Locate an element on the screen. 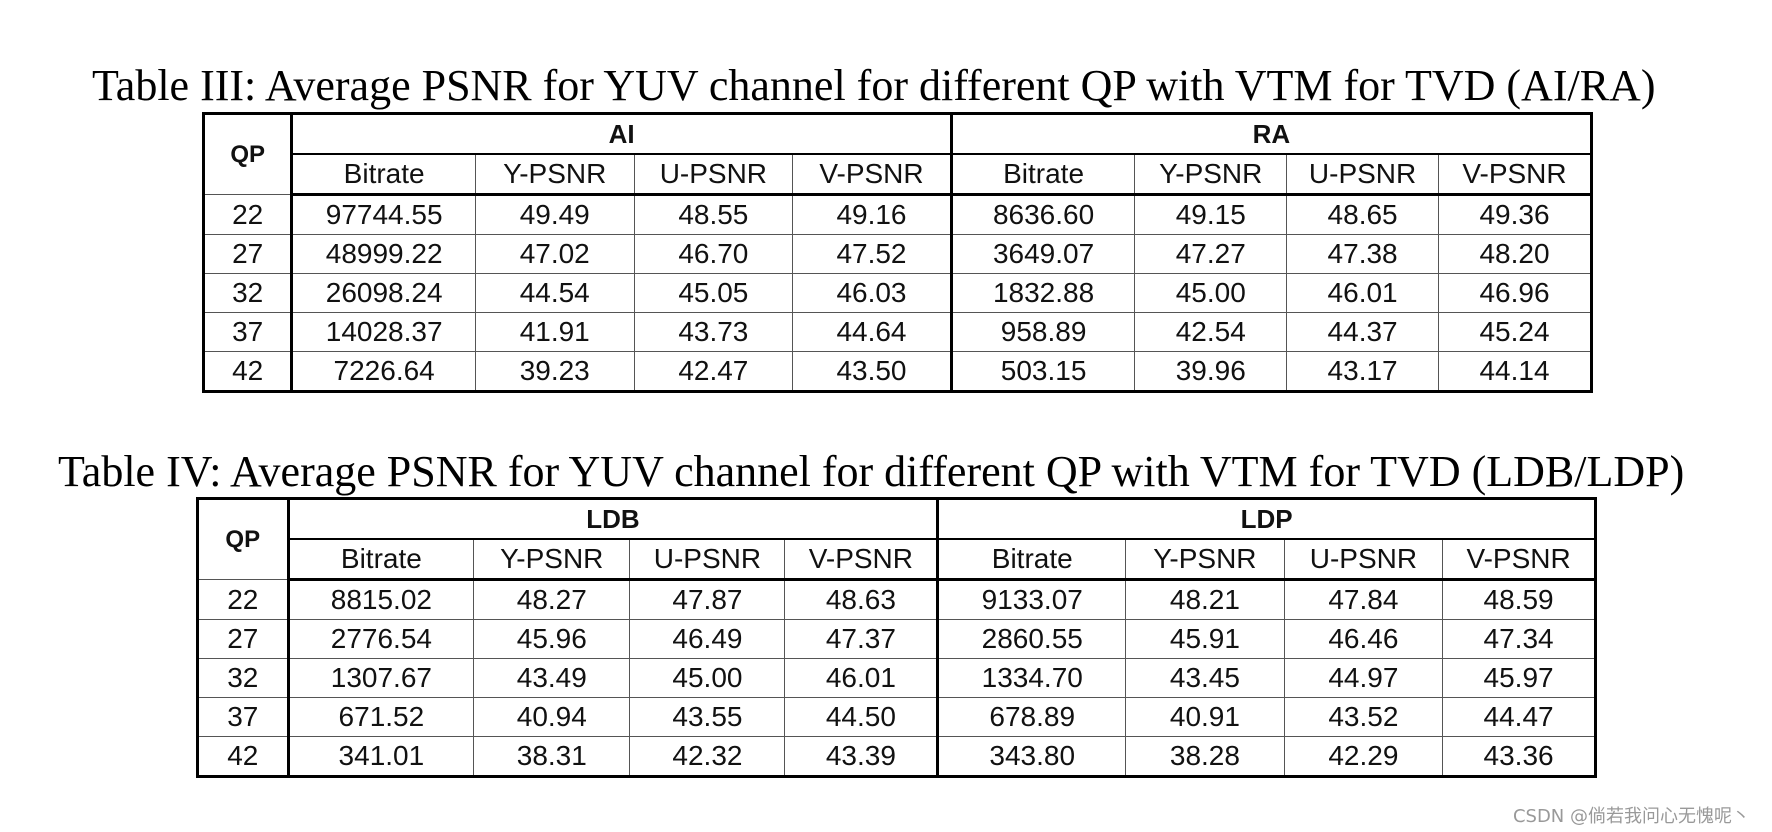  value-cell: 46.01 is located at coordinates (862, 678).